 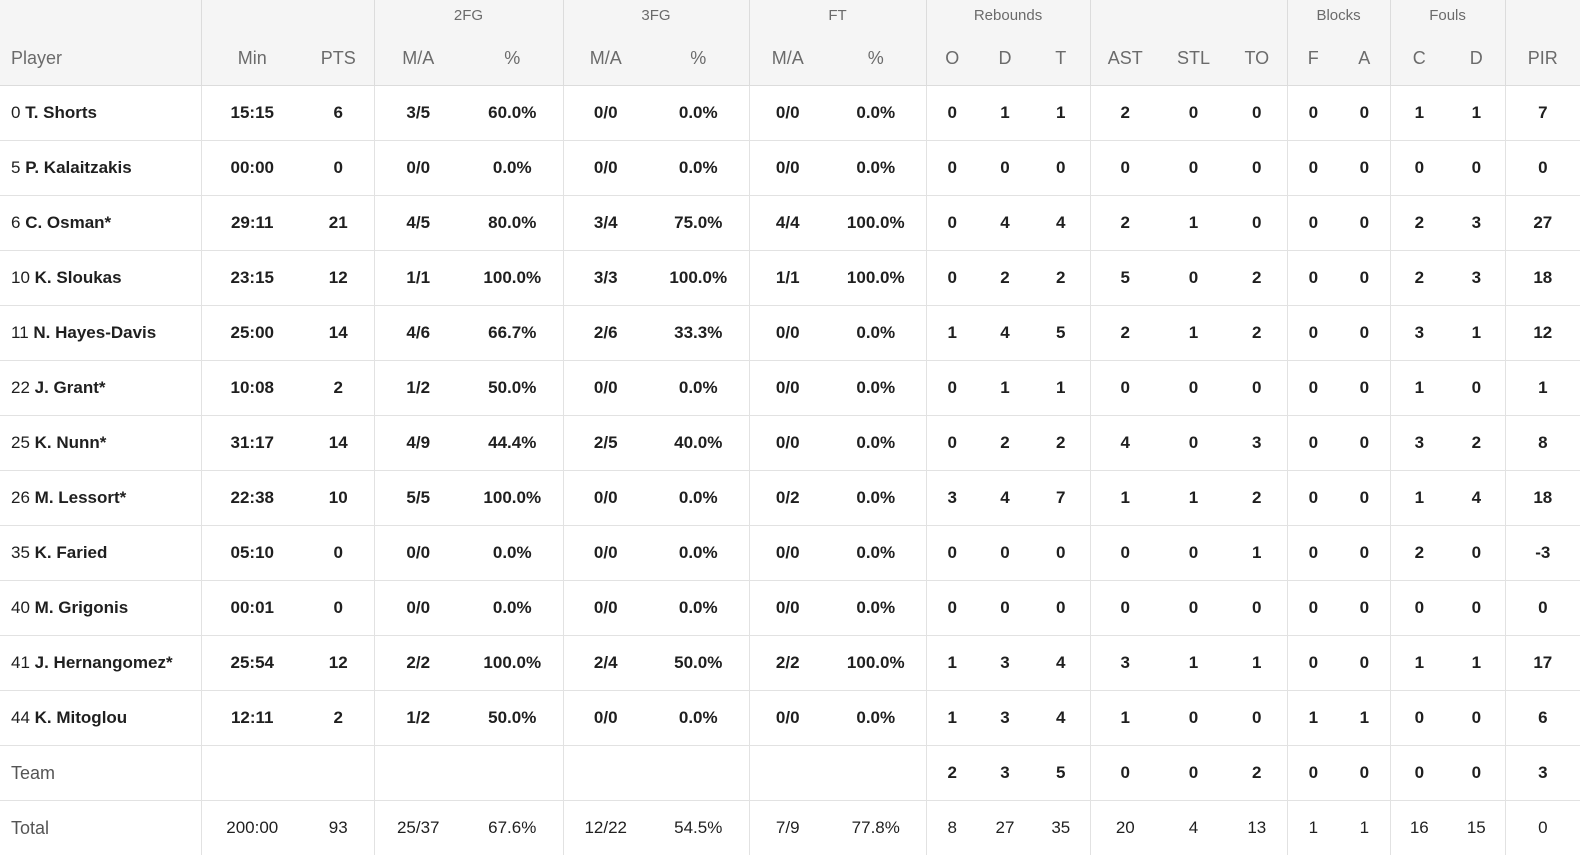 I want to click on player-cell: 25 K. Nunn*, so click(x=100, y=443).